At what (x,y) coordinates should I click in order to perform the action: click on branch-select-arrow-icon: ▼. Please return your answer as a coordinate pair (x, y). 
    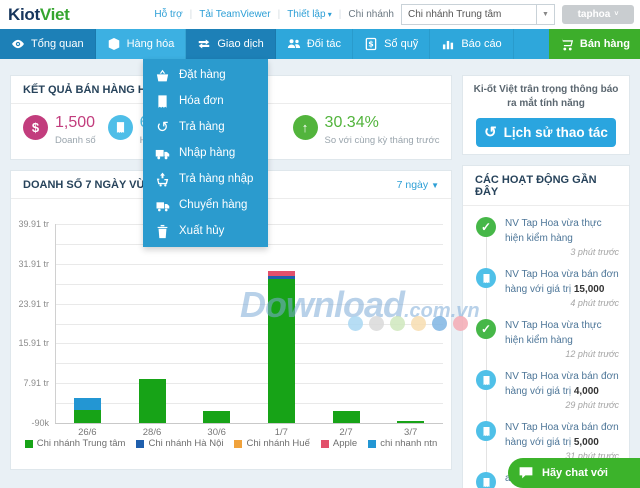
    Looking at the image, I should click on (545, 14).